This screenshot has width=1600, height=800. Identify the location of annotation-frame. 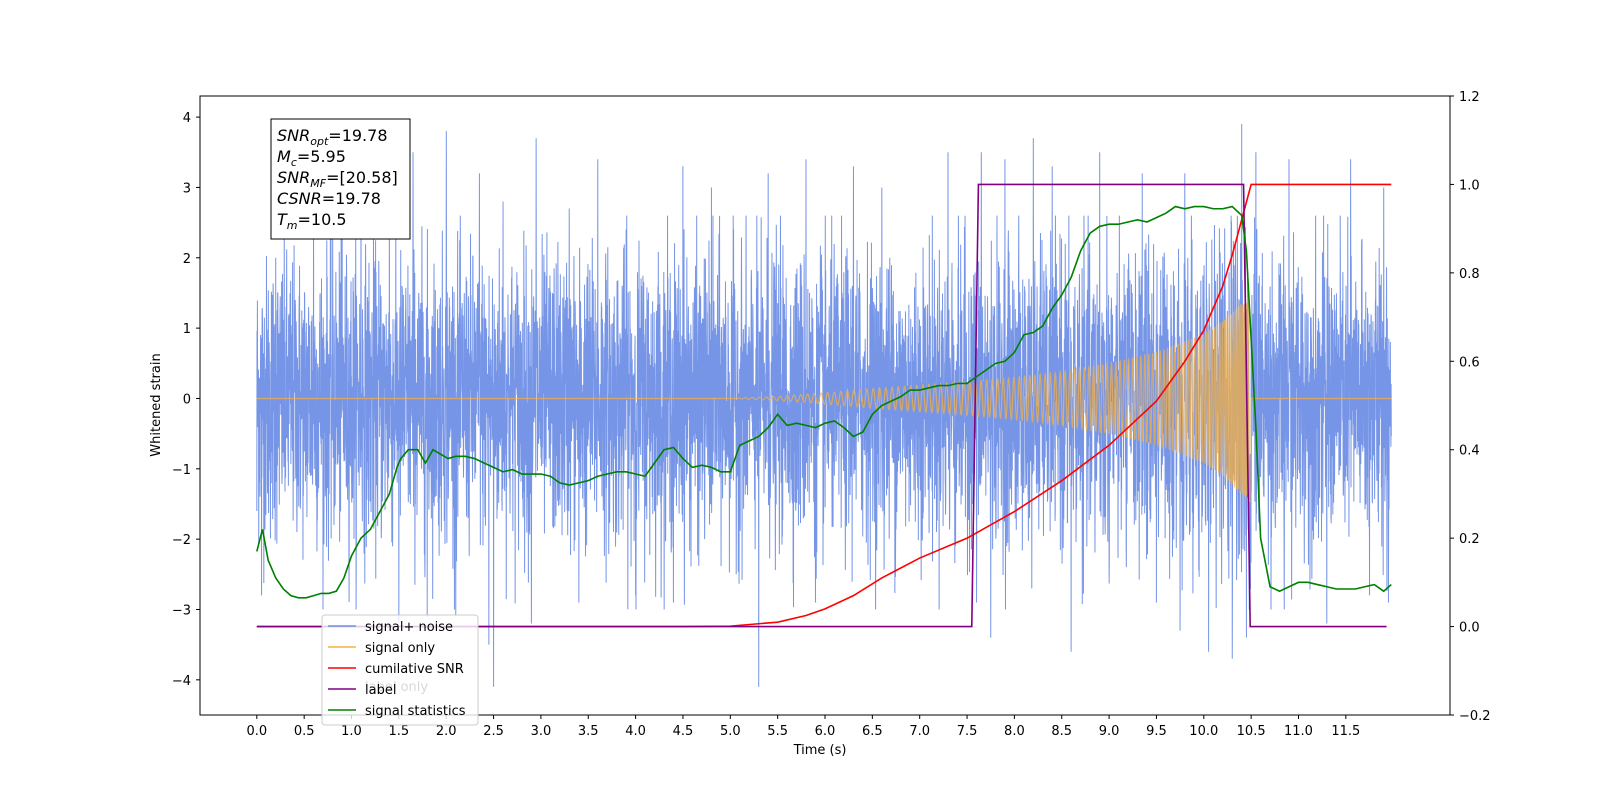
(340, 179).